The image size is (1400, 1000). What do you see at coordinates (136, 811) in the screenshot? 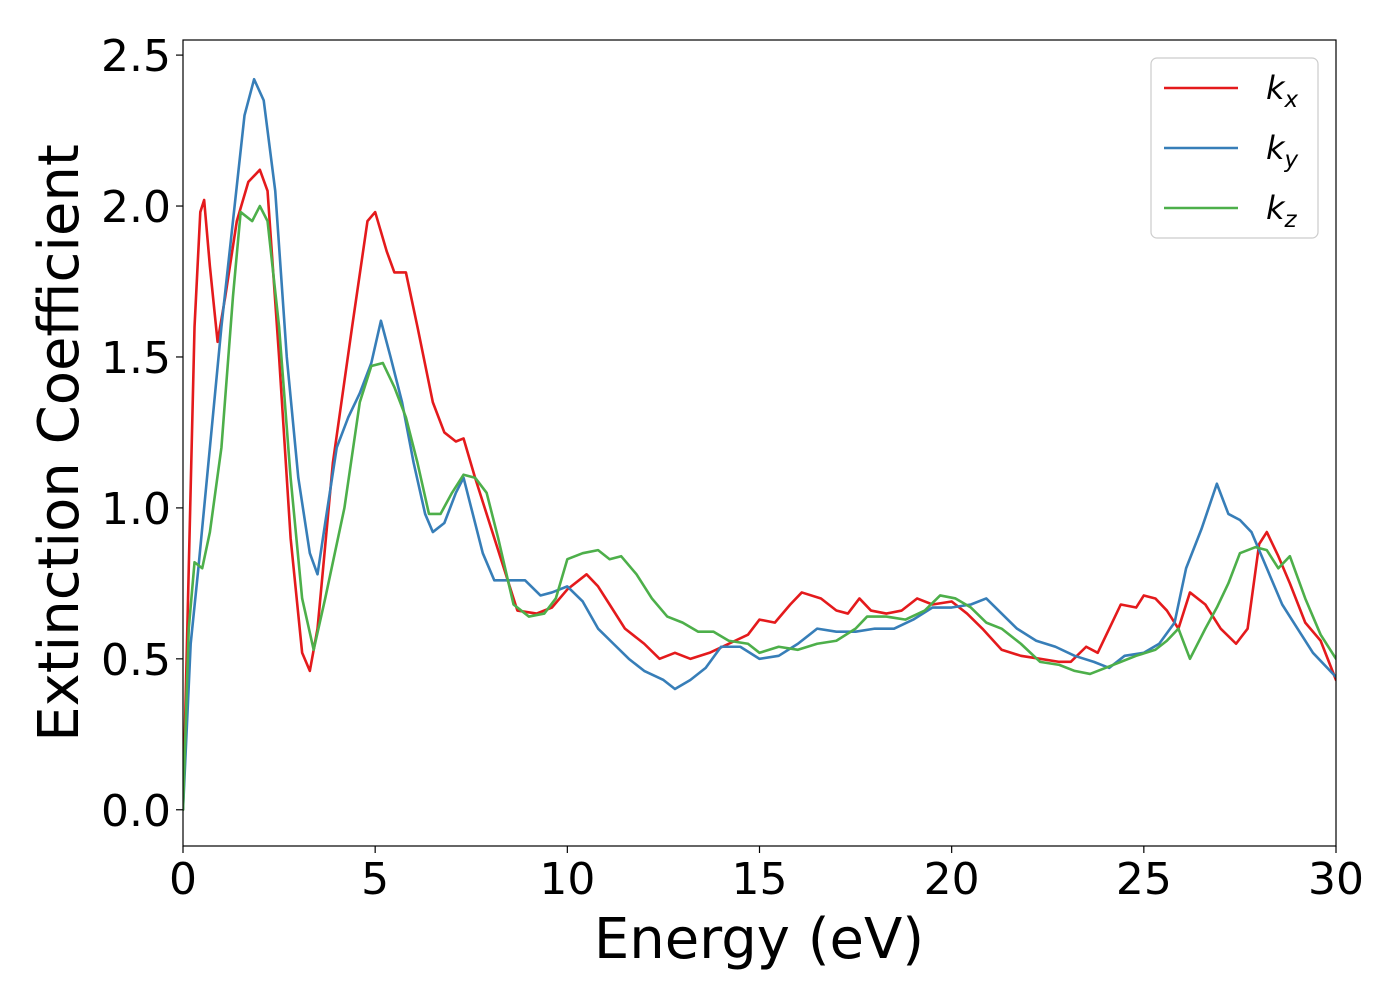
I see `y-tick-label: 0.0` at bounding box center [136, 811].